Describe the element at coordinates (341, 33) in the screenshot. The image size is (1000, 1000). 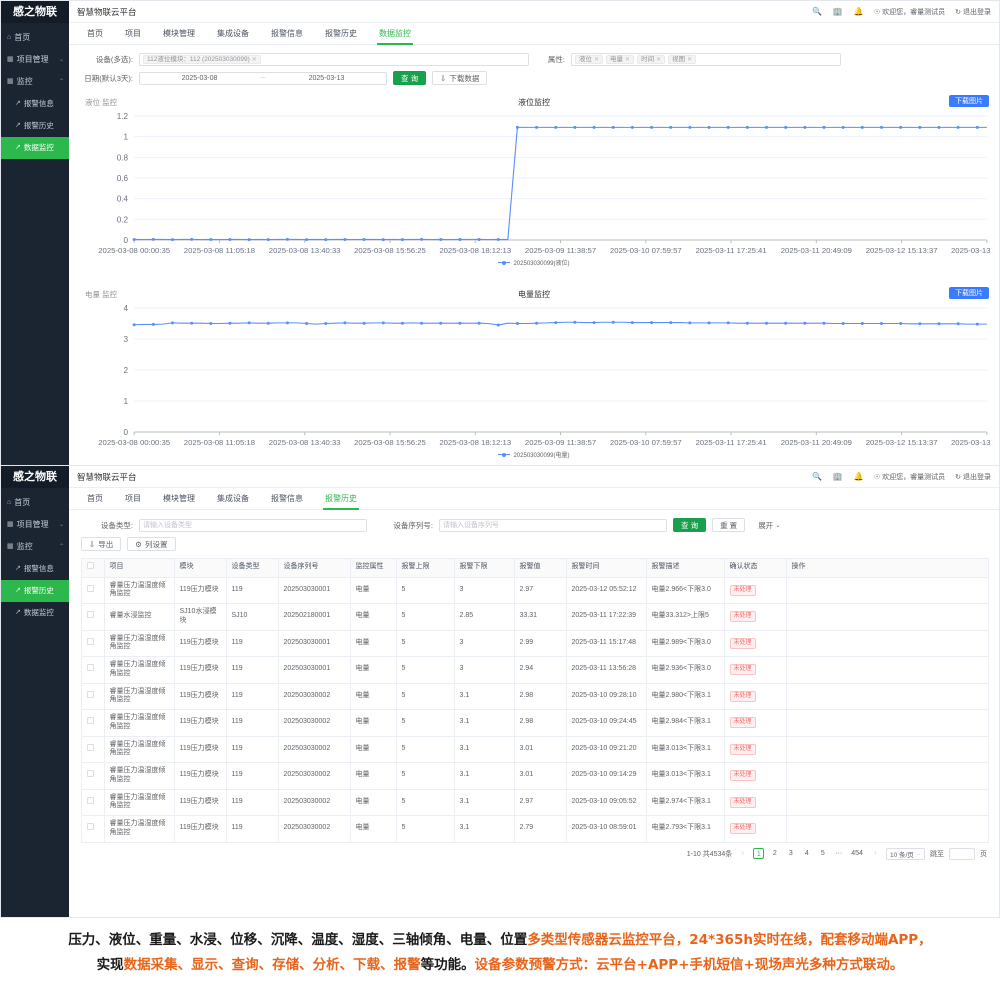
I see `tab-5: 报警历史` at that location.